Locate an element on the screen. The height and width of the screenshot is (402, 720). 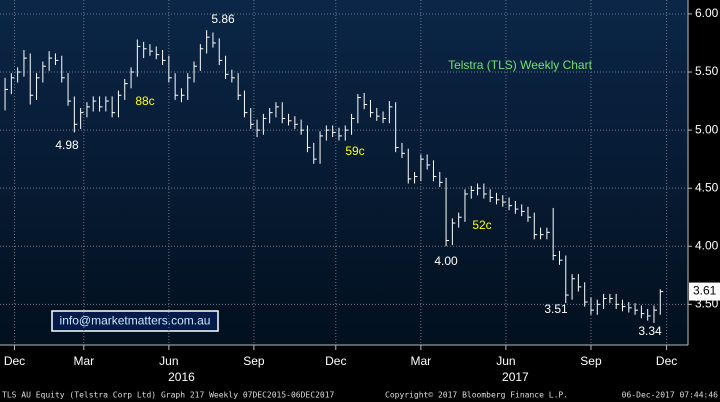
annotation: 52c is located at coordinates (481, 225).